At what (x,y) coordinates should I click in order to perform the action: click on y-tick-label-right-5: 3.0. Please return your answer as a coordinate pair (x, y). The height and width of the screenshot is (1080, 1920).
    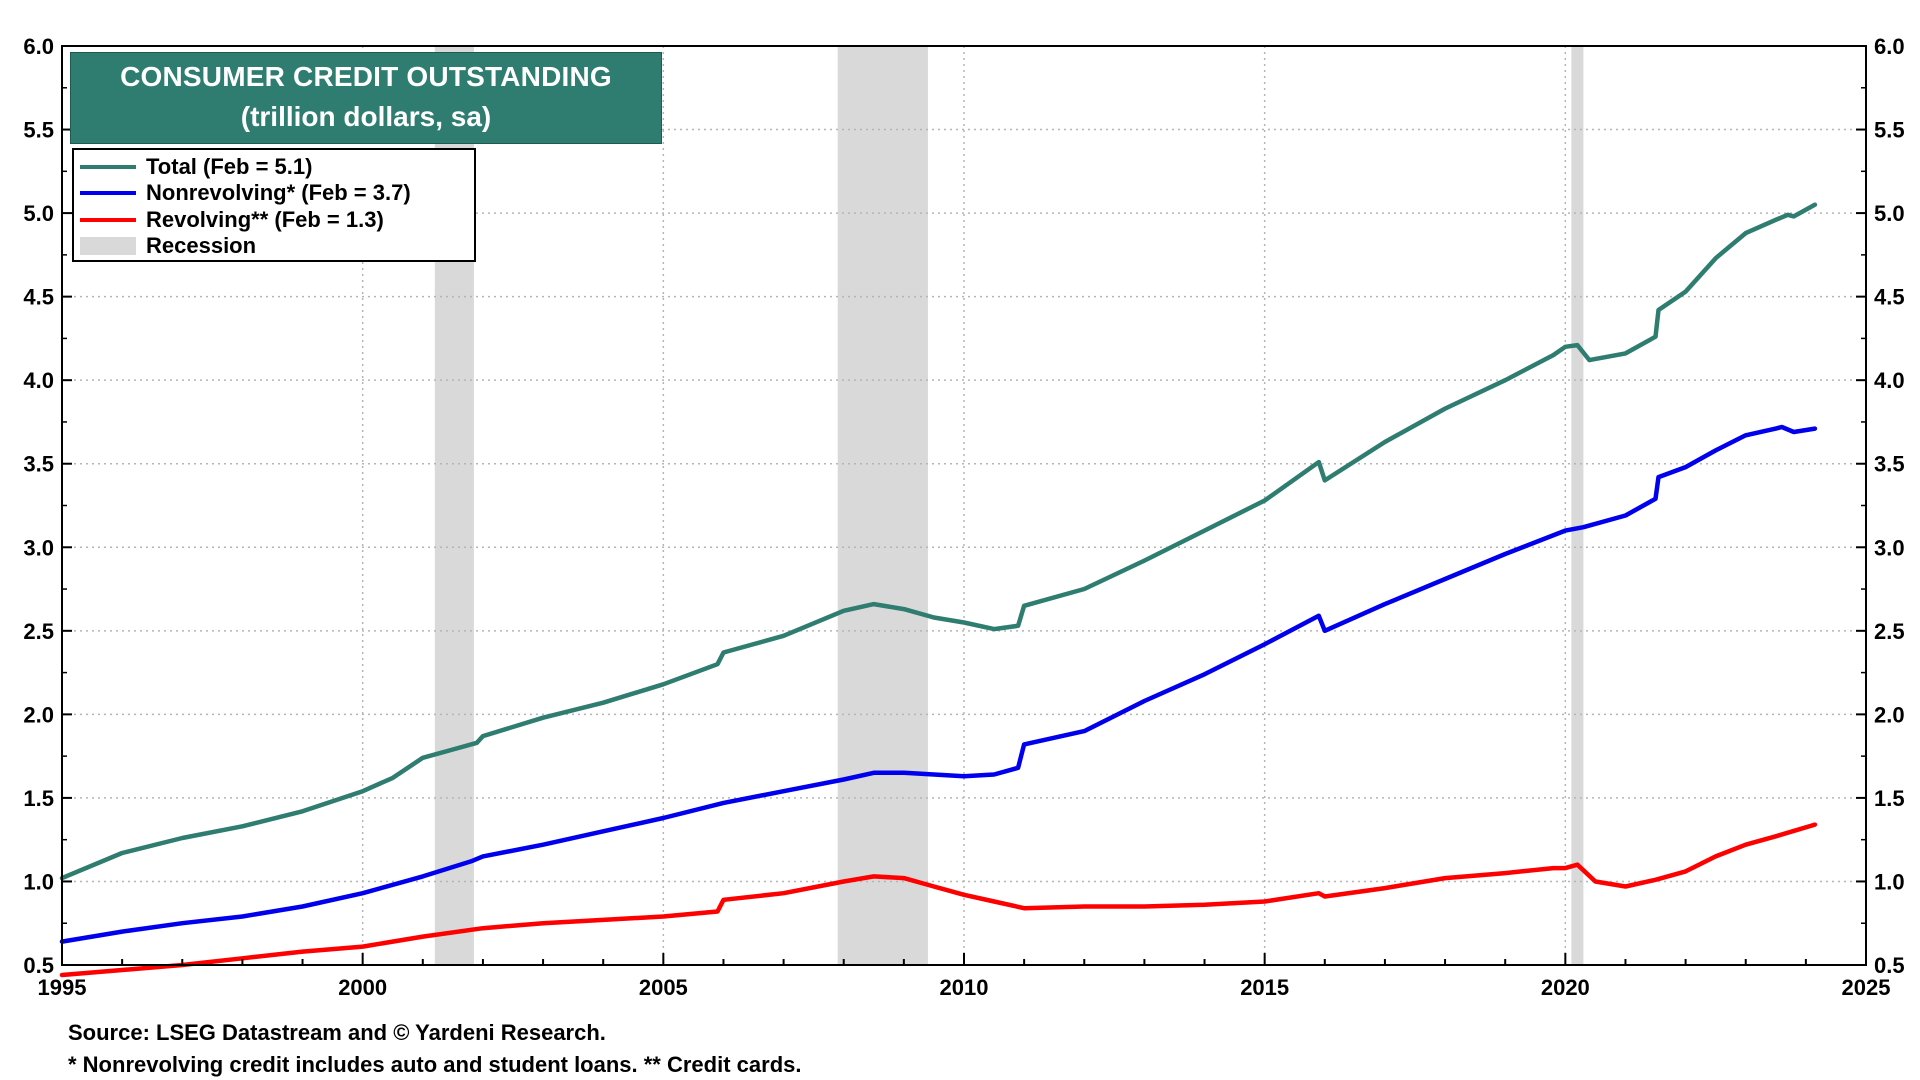
    Looking at the image, I should click on (1889, 547).